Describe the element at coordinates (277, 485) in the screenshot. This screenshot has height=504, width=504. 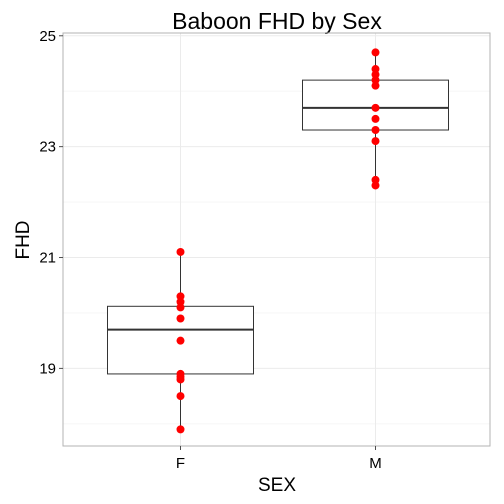
I see `x-axis-label: SEX` at that location.